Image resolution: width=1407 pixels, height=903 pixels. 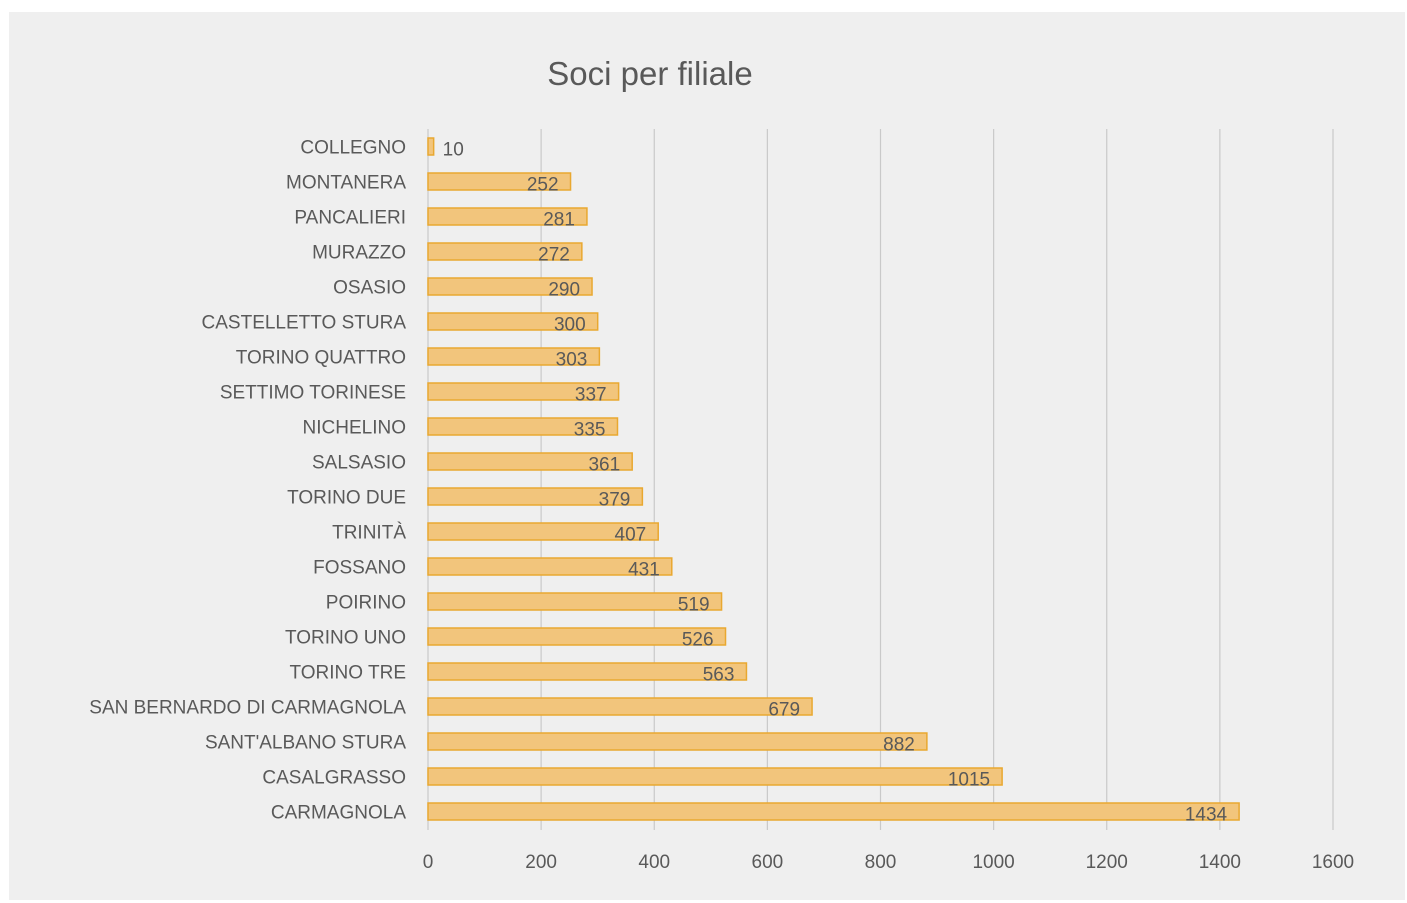 I want to click on data-label: 281, so click(x=559, y=220).